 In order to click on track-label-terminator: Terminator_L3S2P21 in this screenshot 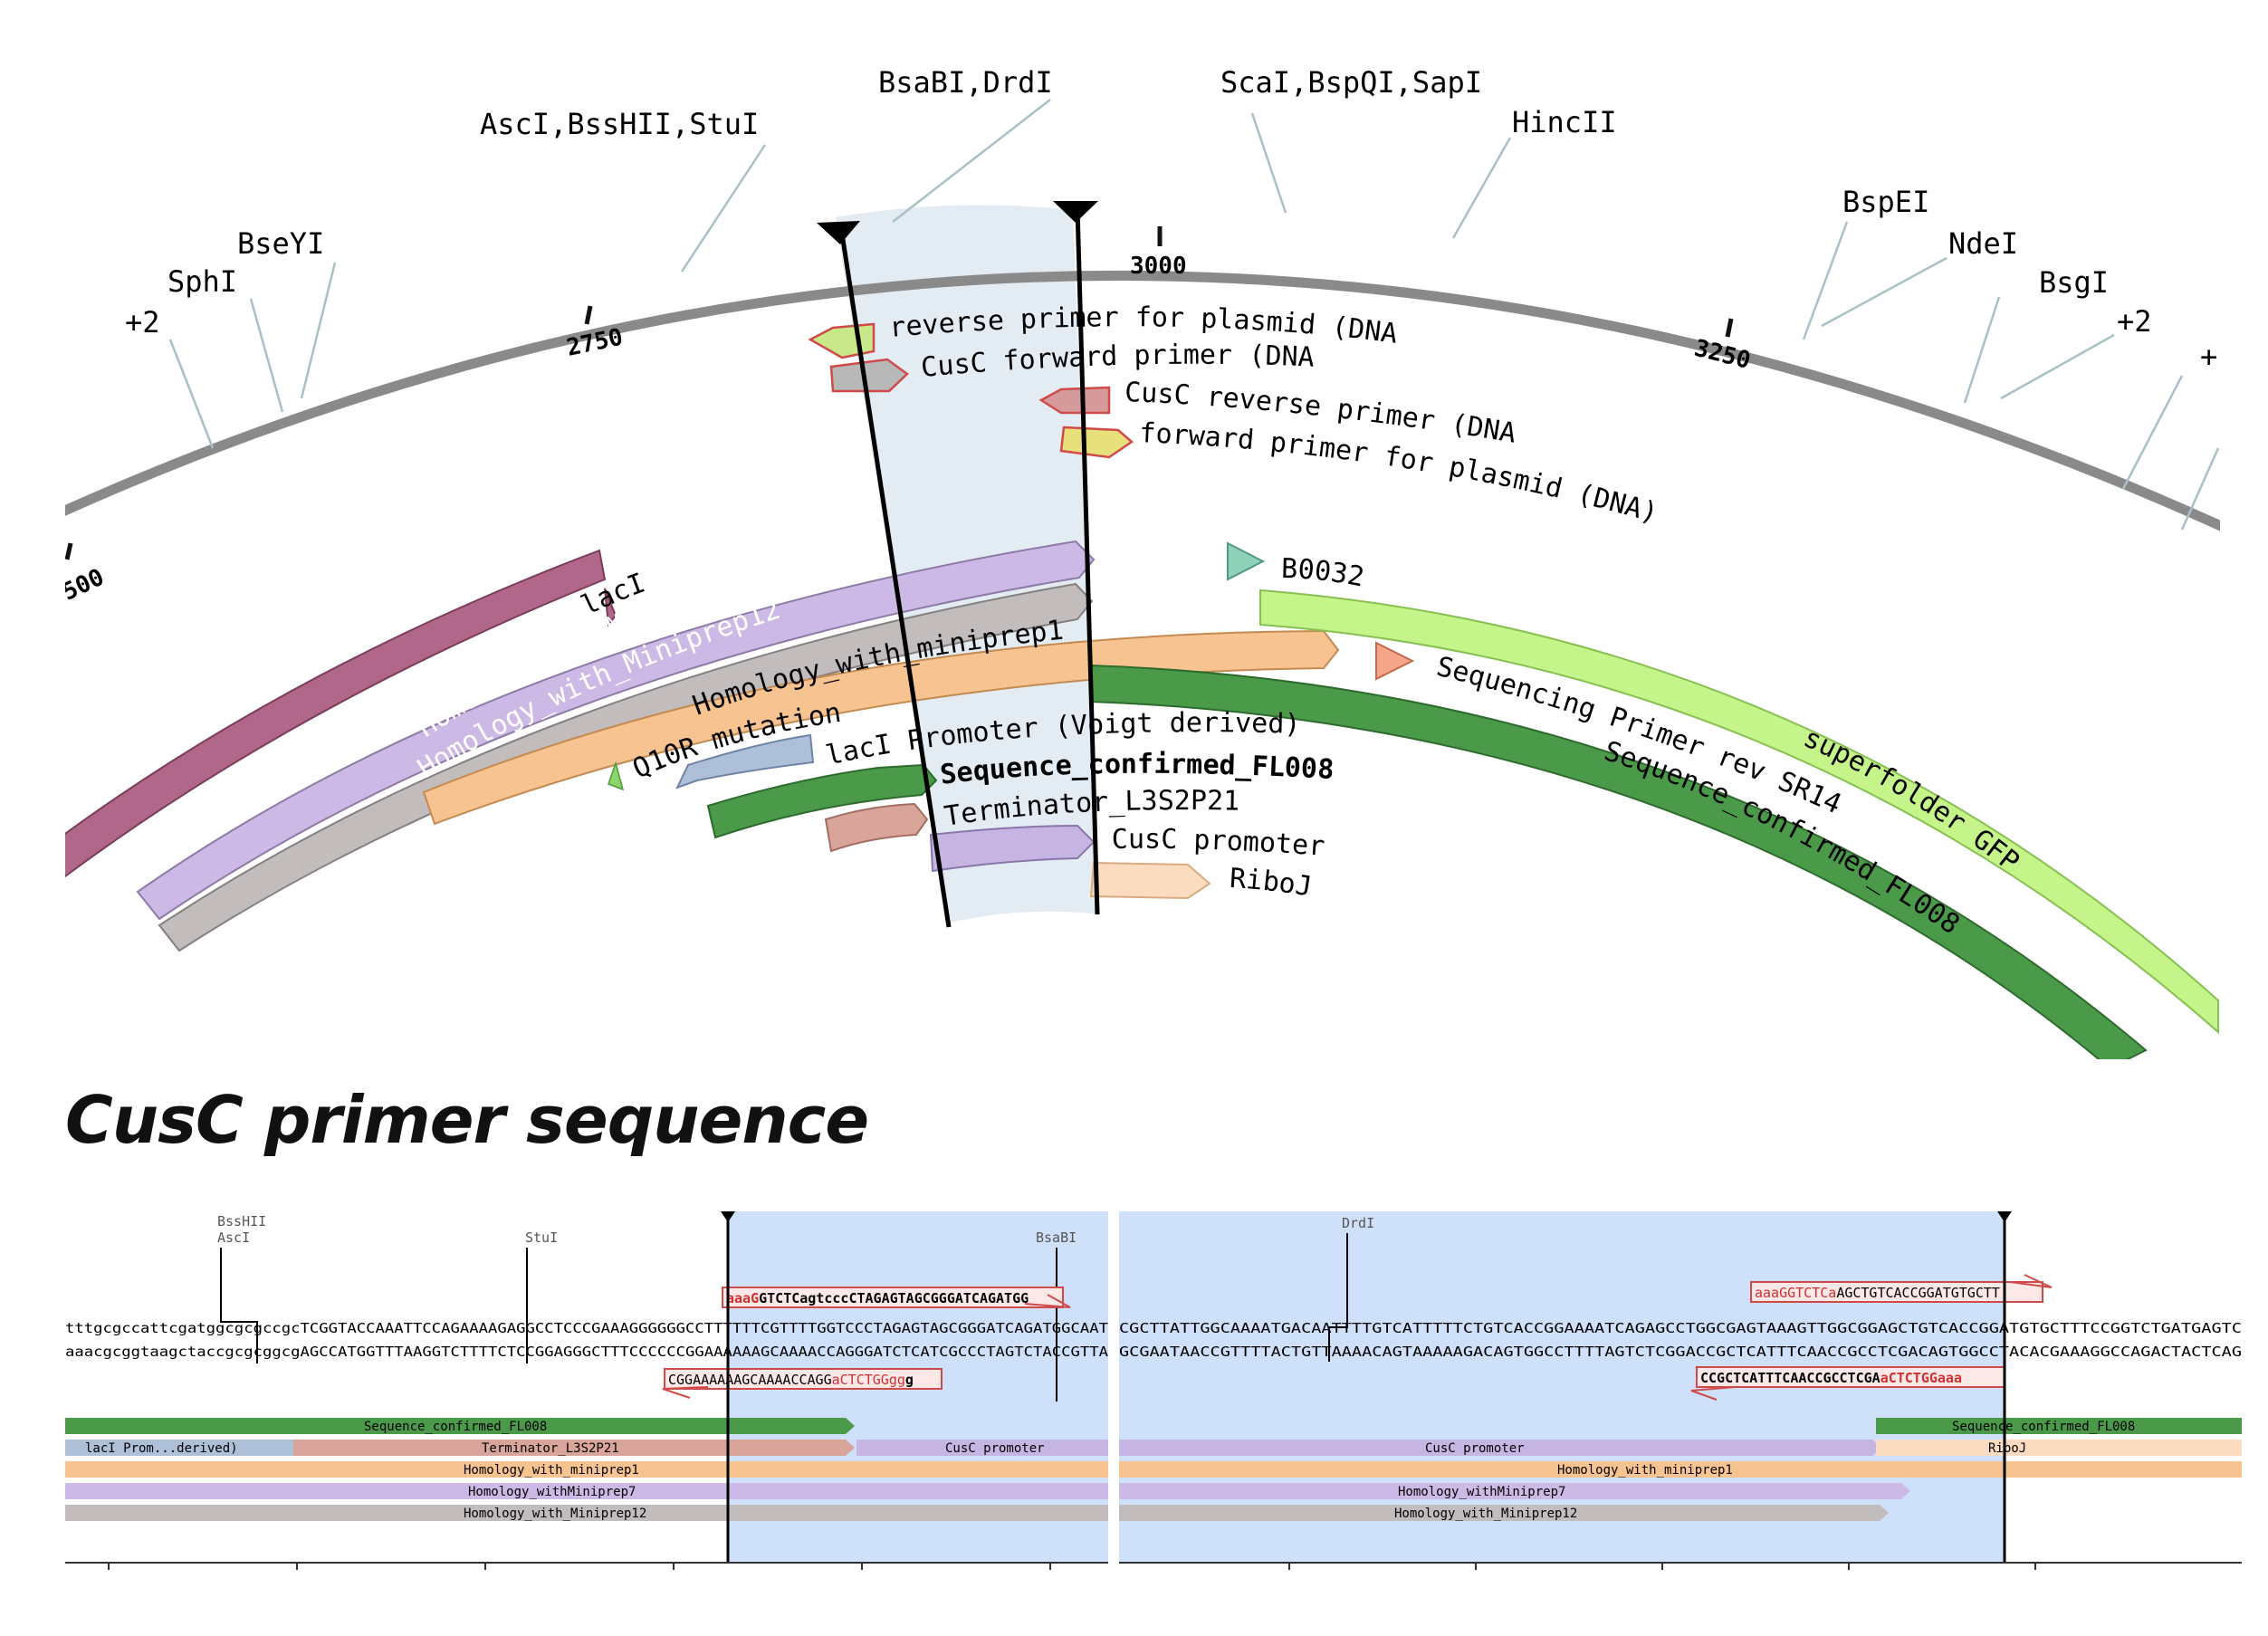, I will do `click(550, 1448)`.